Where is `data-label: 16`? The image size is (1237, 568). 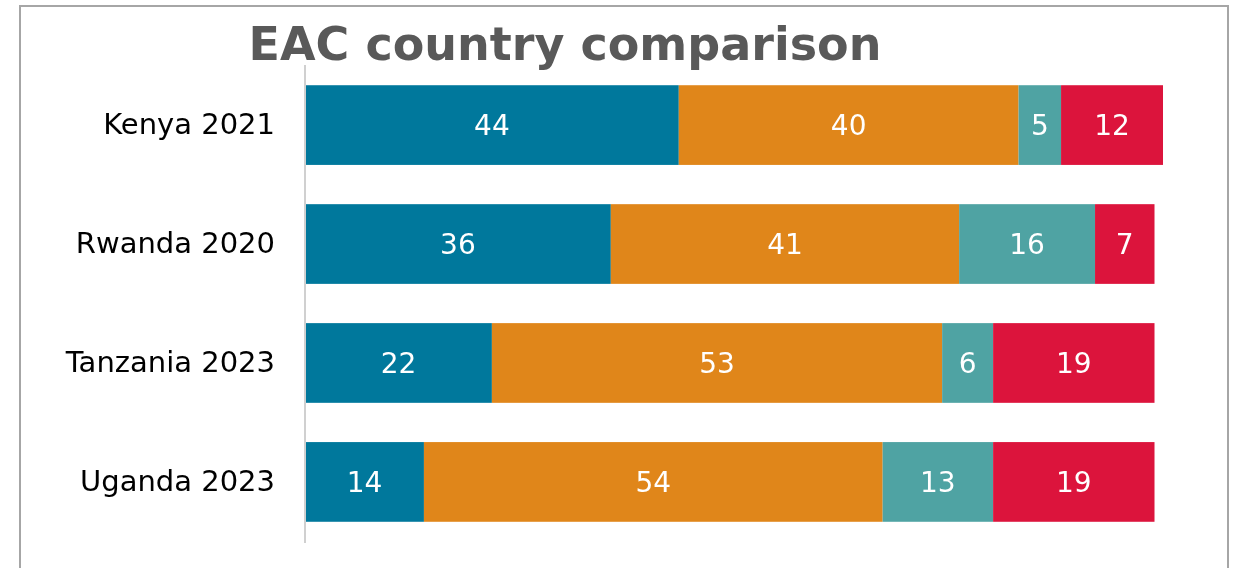 data-label: 16 is located at coordinates (1027, 244).